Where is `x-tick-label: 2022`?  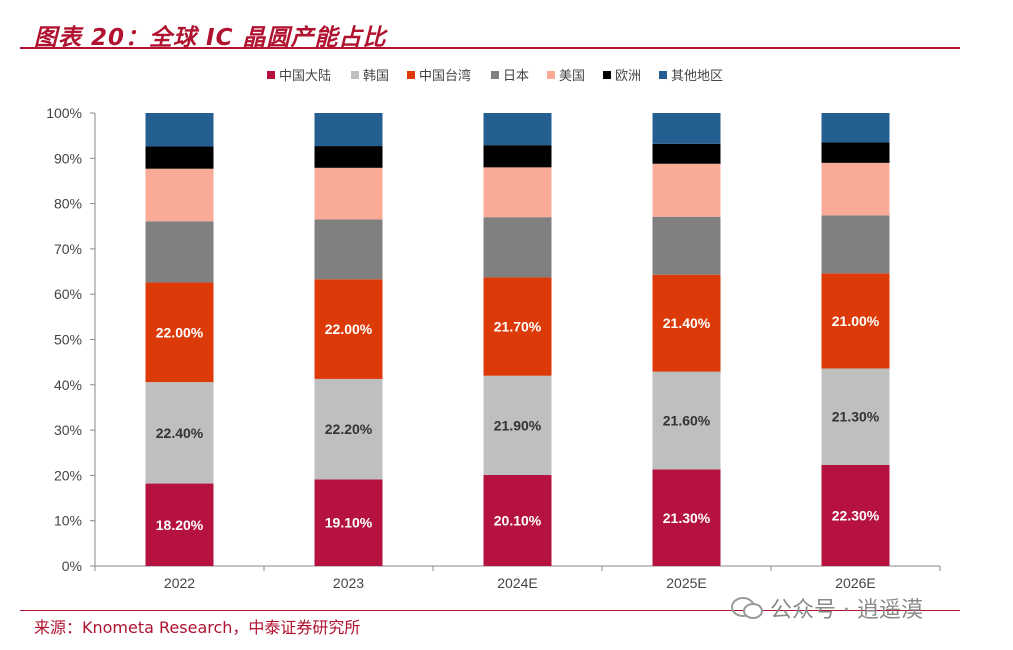 x-tick-label: 2022 is located at coordinates (179, 583).